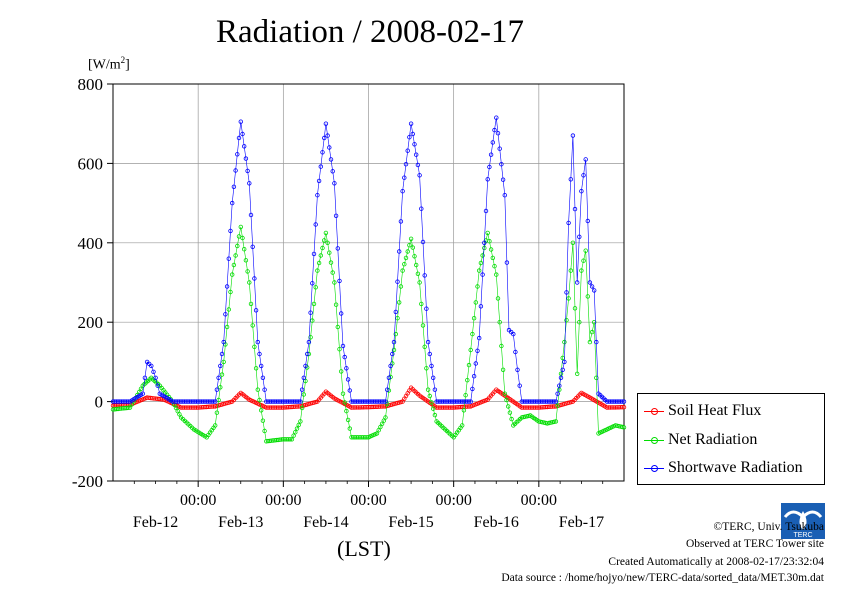  I want to click on chart-title: Radiation / 2008-02-17, so click(370, 32).